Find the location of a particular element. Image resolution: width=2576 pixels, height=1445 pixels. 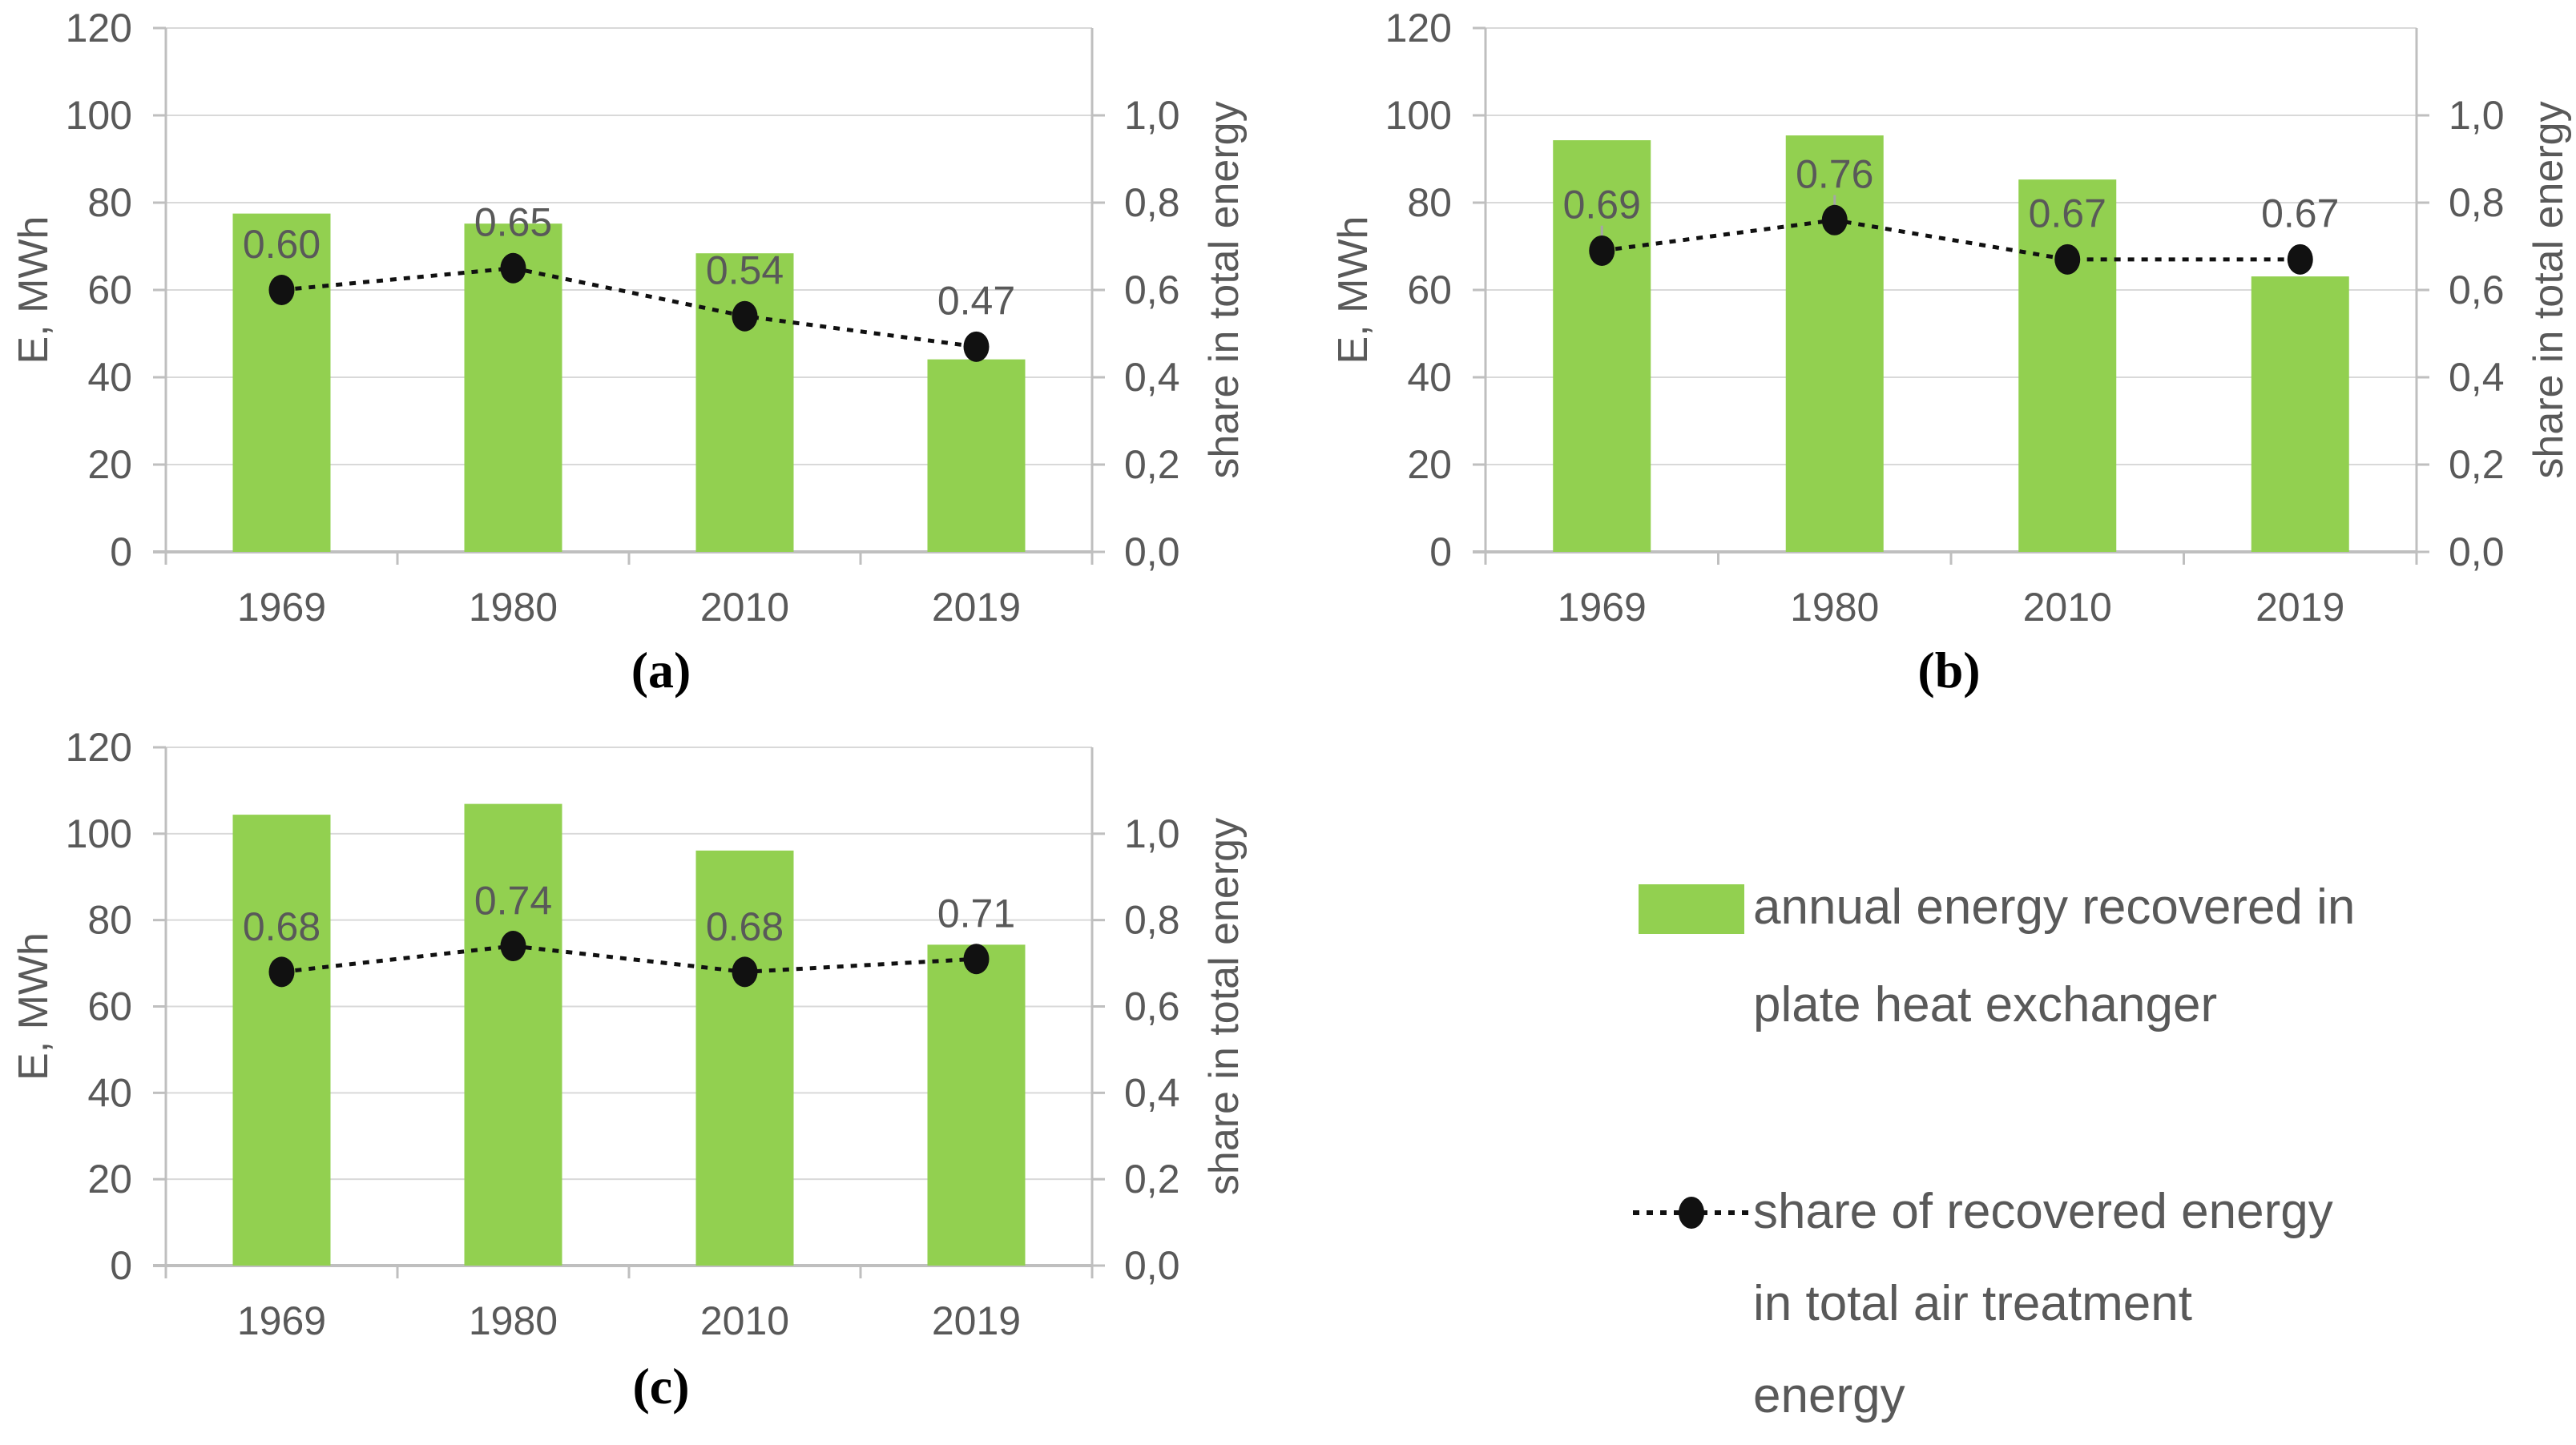

legend-line: energy is located at coordinates (1829, 1396).